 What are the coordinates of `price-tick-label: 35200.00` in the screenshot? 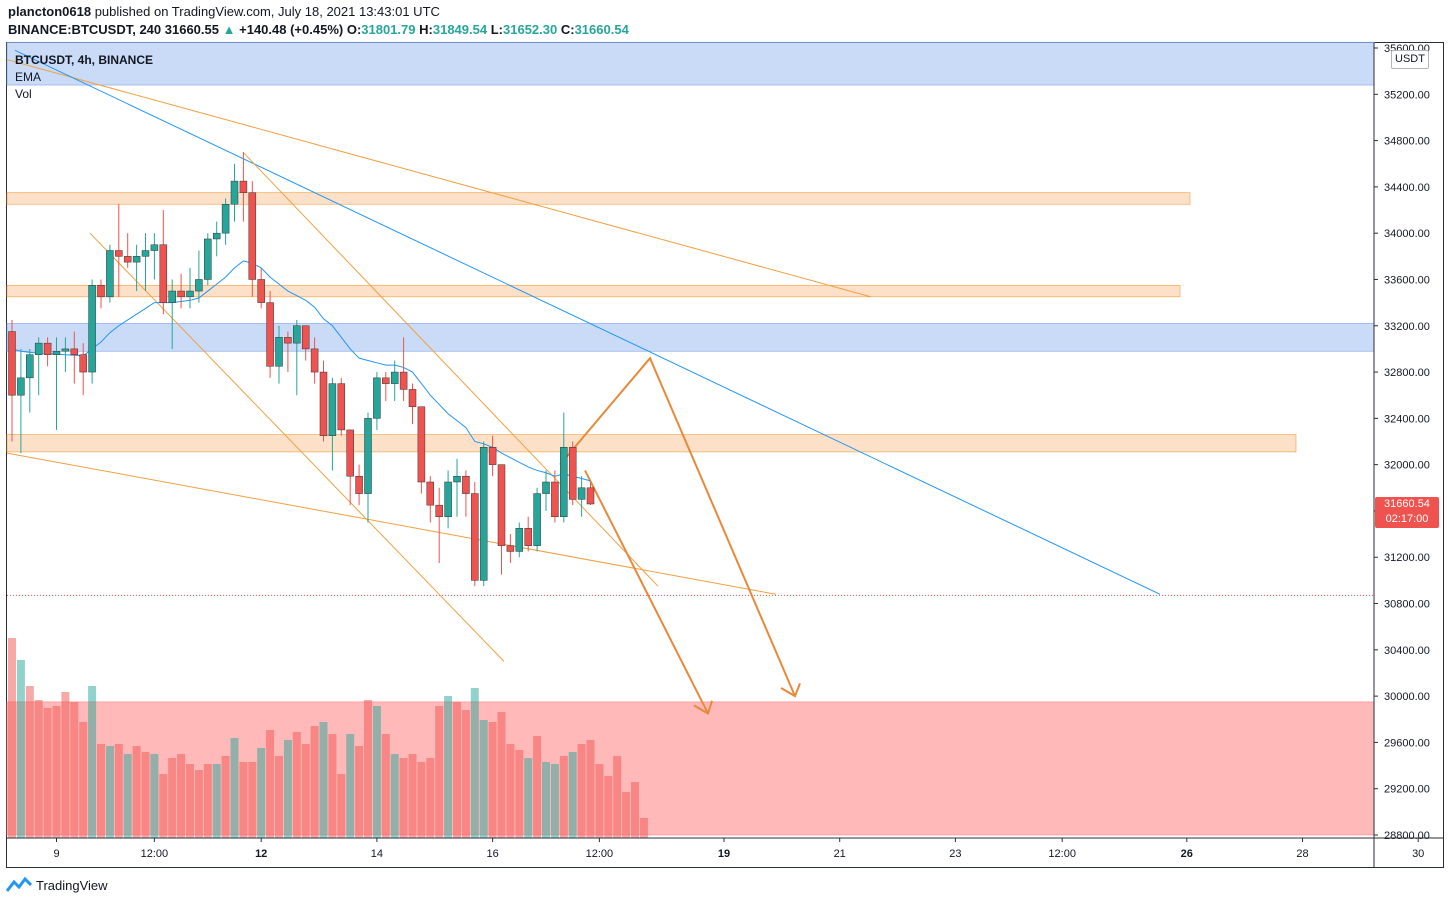 It's located at (1407, 95).